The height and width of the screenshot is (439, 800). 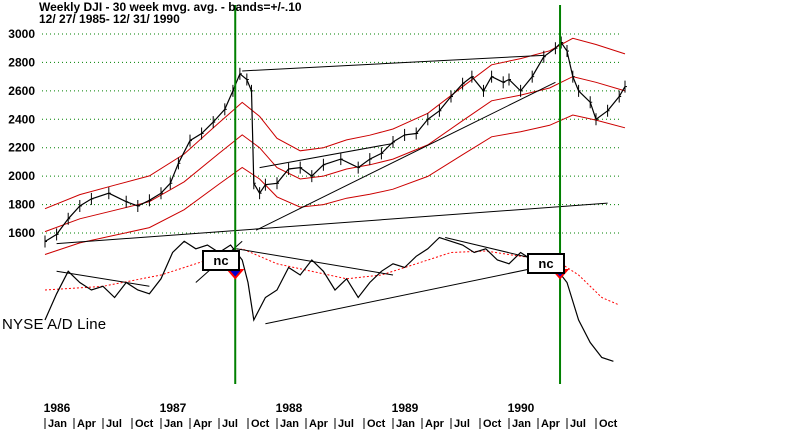 I want to click on y-tick-label-1600: 1600, so click(x=21, y=233).